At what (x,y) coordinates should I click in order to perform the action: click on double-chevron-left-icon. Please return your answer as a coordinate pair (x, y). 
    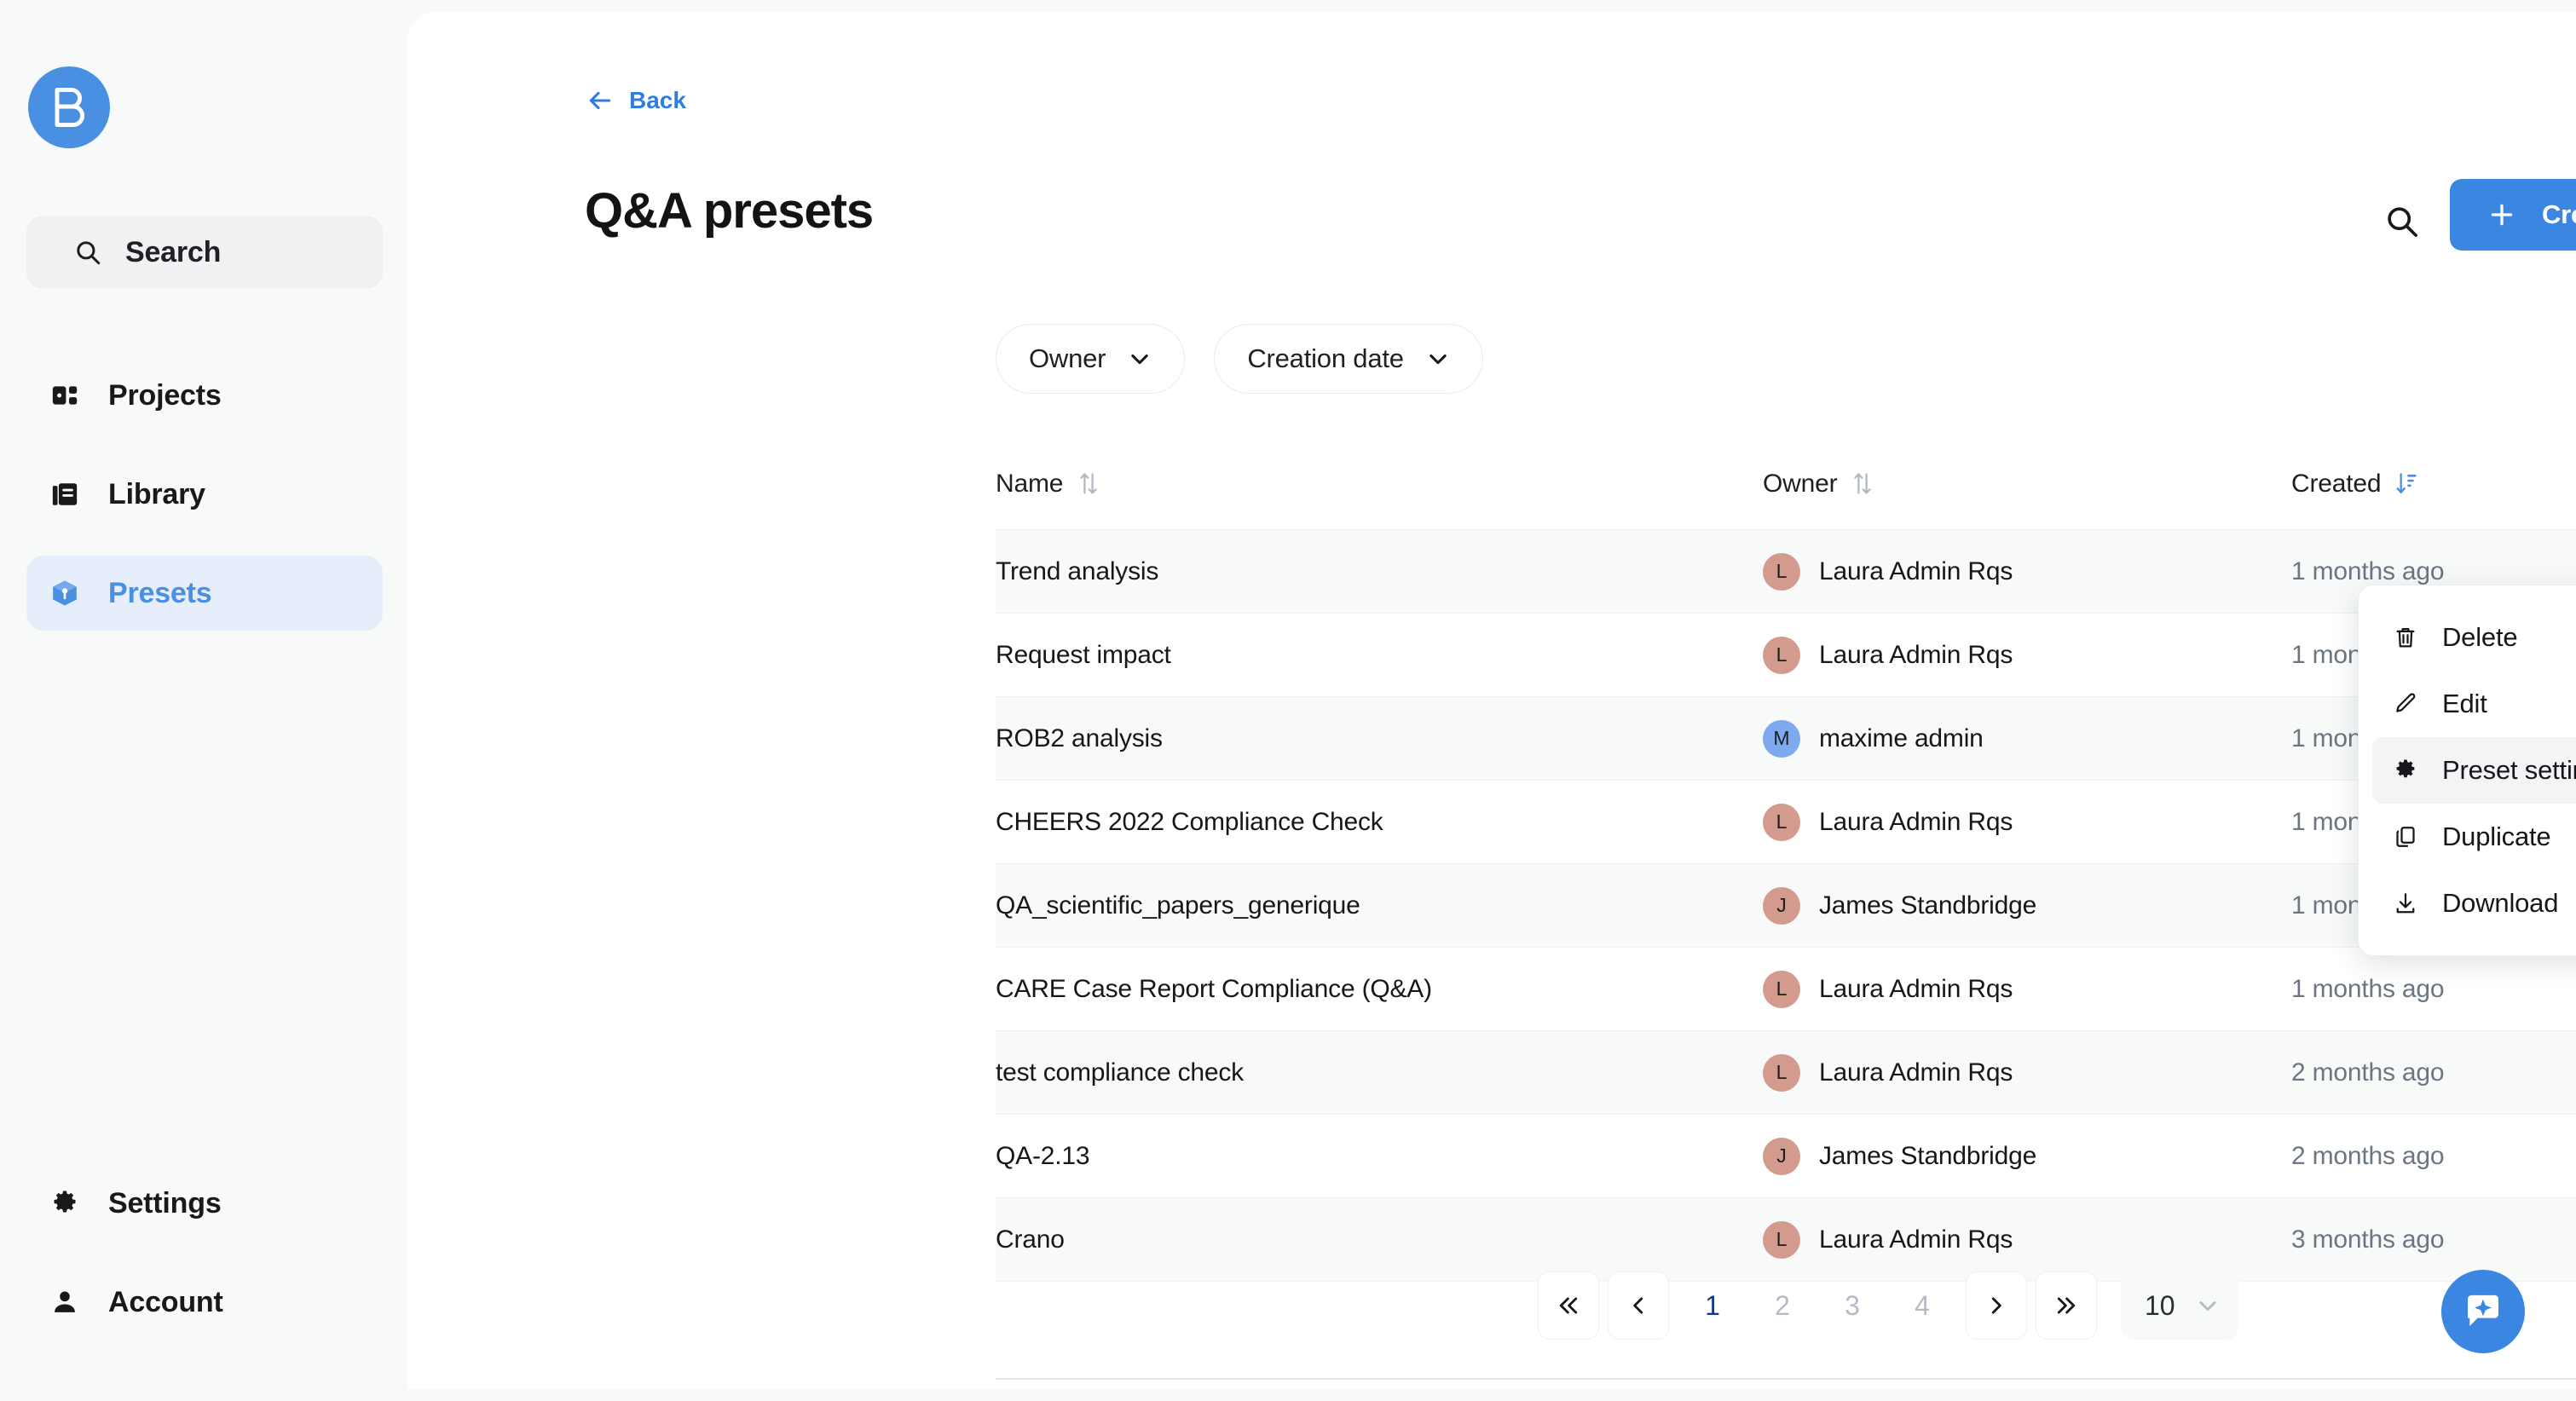
    Looking at the image, I should click on (1568, 1305).